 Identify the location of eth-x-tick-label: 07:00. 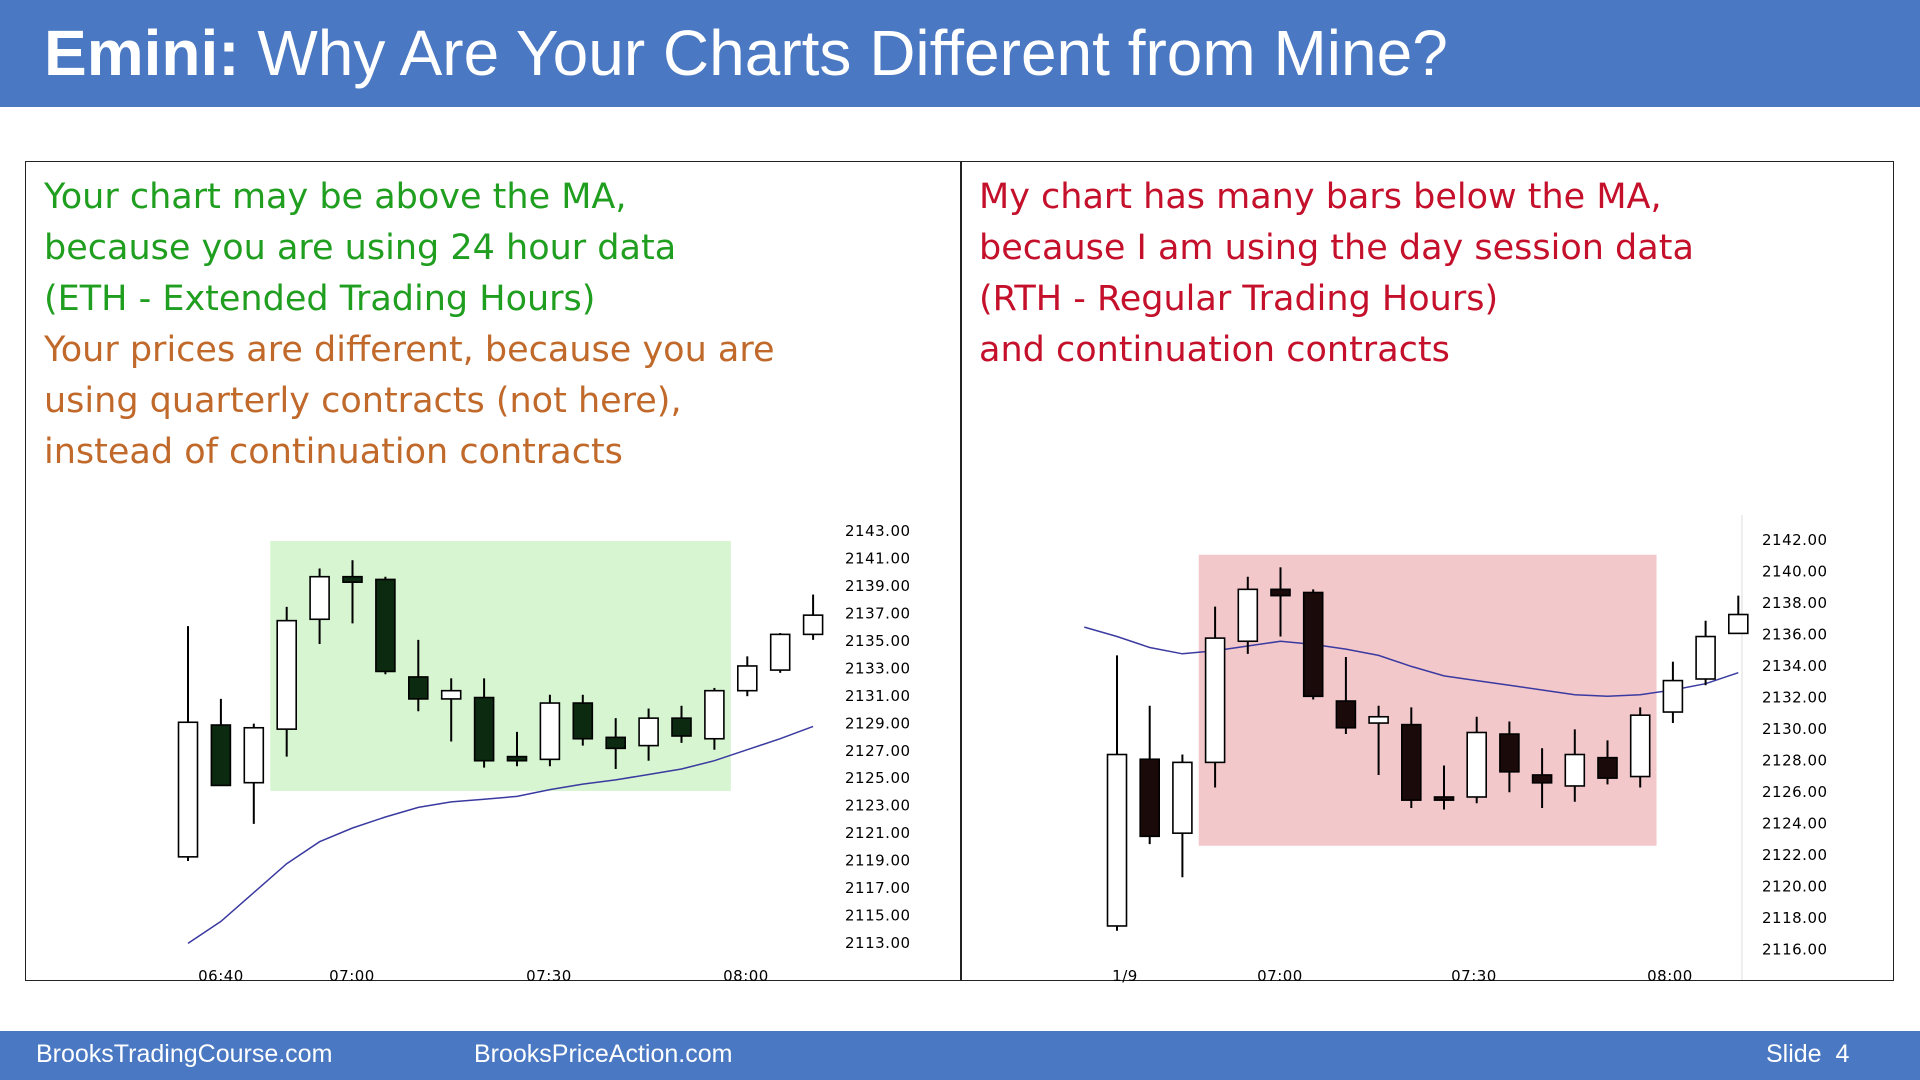
(352, 976).